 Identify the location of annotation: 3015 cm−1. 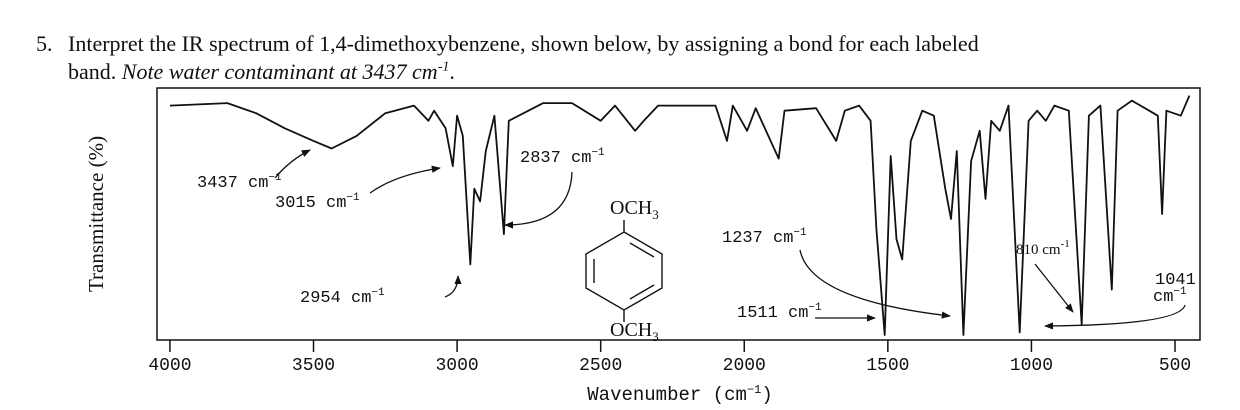
(317, 202).